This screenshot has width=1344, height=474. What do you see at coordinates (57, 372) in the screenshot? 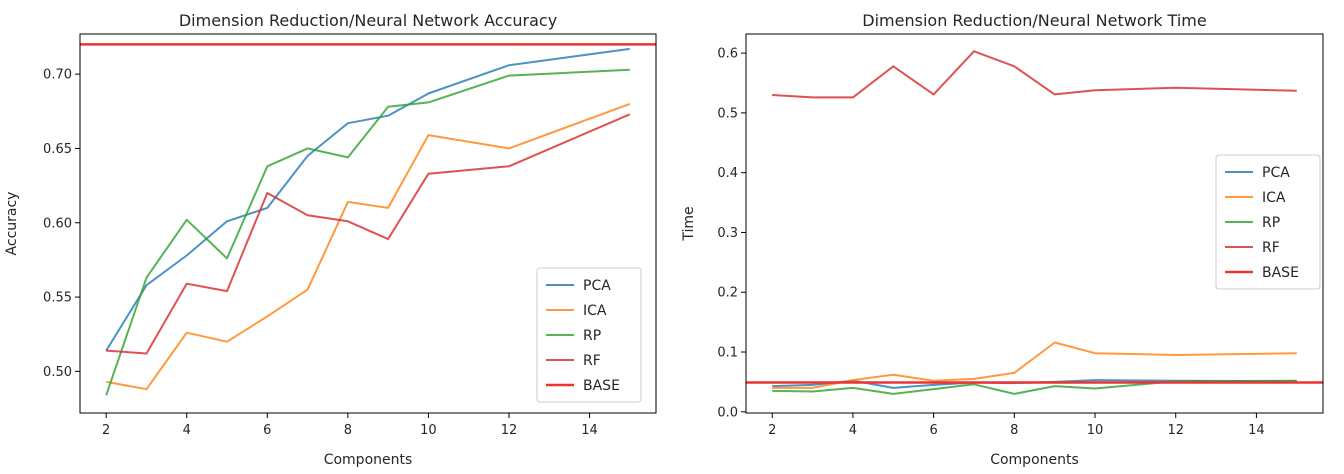
I see `y-tick-label: 0.50` at bounding box center [57, 372].